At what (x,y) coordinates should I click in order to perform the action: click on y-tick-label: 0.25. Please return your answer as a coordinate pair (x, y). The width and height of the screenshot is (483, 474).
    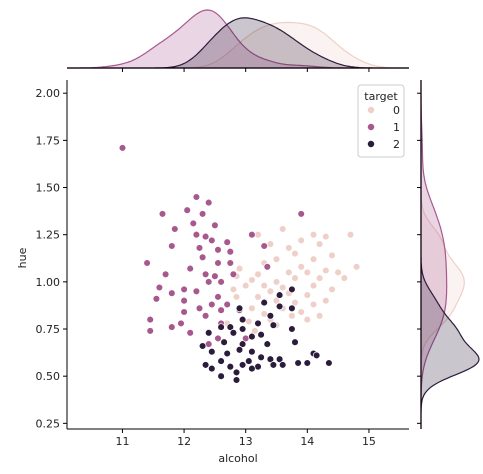
    Looking at the image, I should click on (48, 423).